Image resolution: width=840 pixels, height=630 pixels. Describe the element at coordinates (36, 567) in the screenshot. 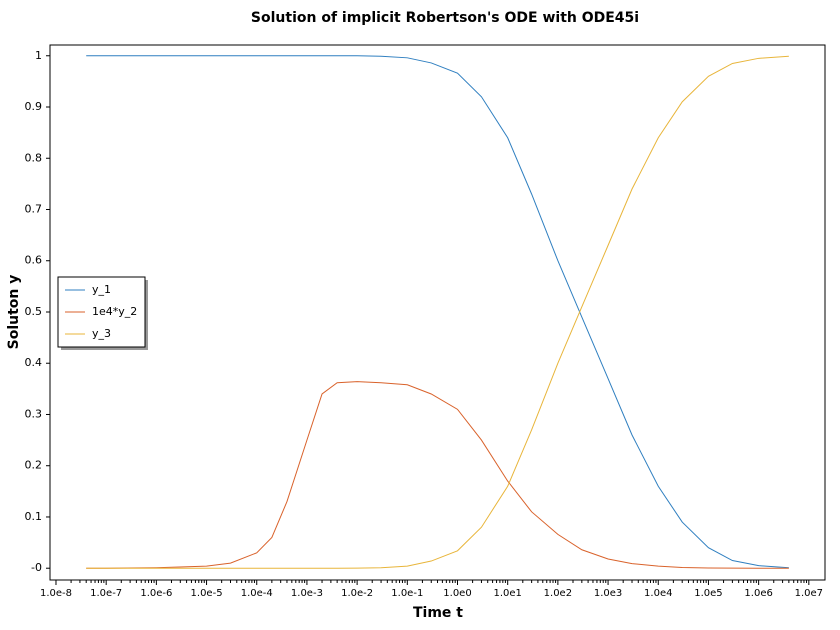

I see `y-tick-label: -0` at that location.